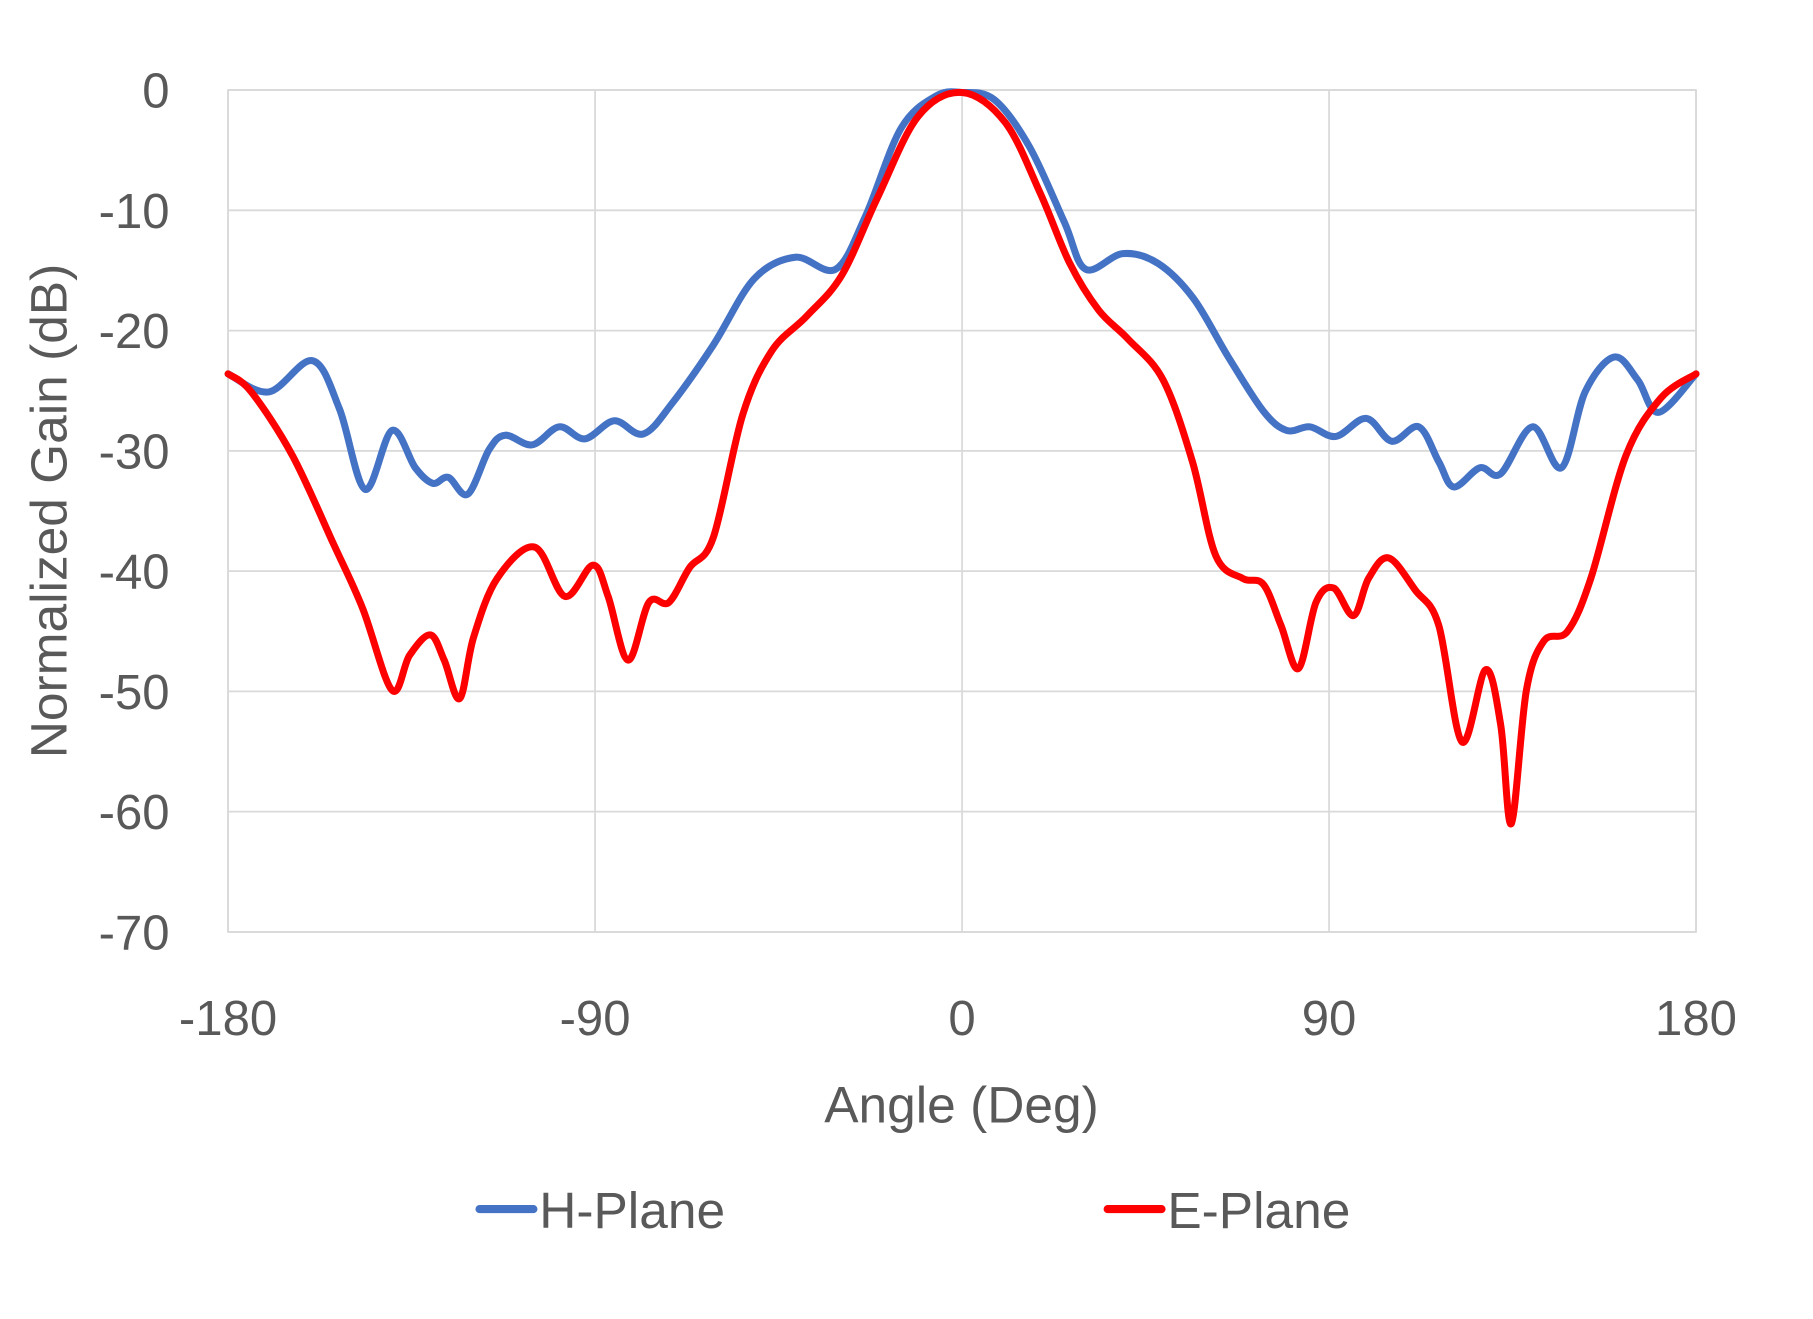  I want to click on y-tick-label: 0, so click(155, 92).